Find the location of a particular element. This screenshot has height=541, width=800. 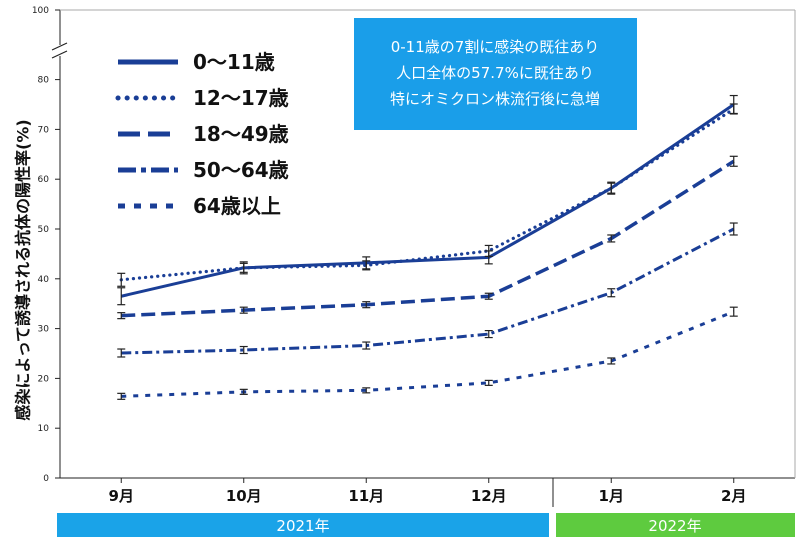

x-tick-label: 12月 is located at coordinates (489, 496).